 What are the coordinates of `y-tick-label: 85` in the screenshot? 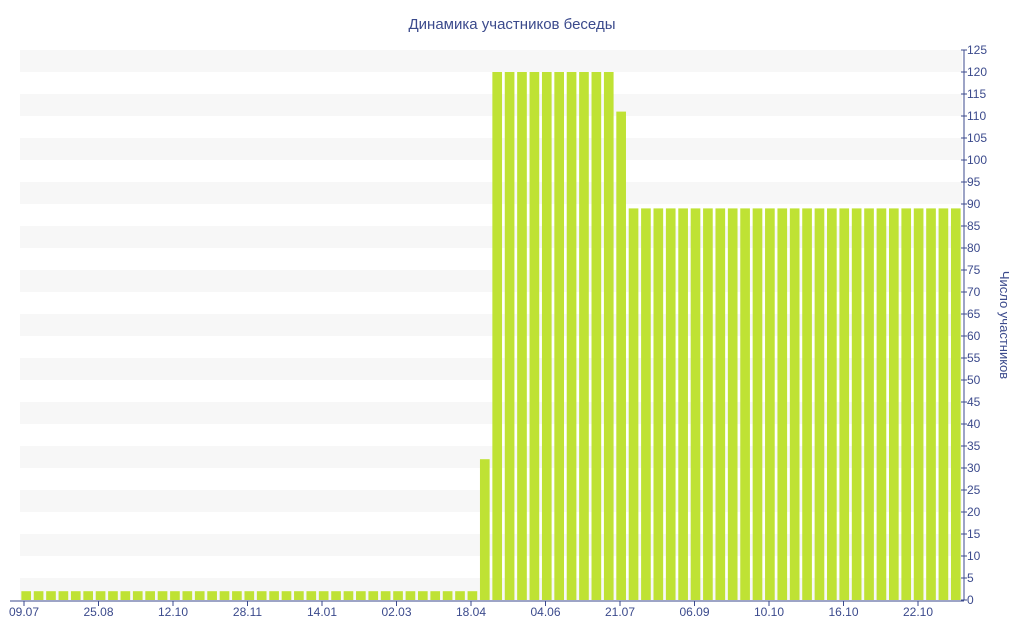 It's located at (974, 226).